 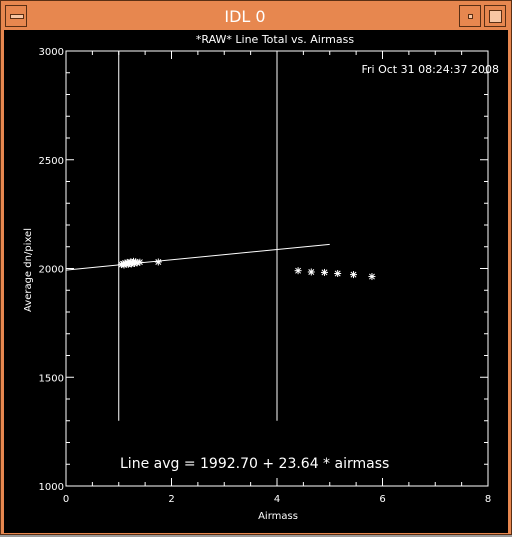 What do you see at coordinates (245, 16) in the screenshot?
I see `window-title: IDL 0` at bounding box center [245, 16].